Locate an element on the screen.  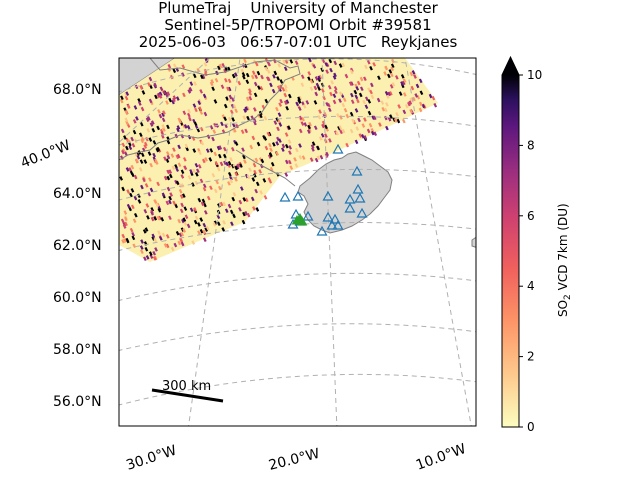
lat-label-64: 64.0°N is located at coordinates (77, 194).